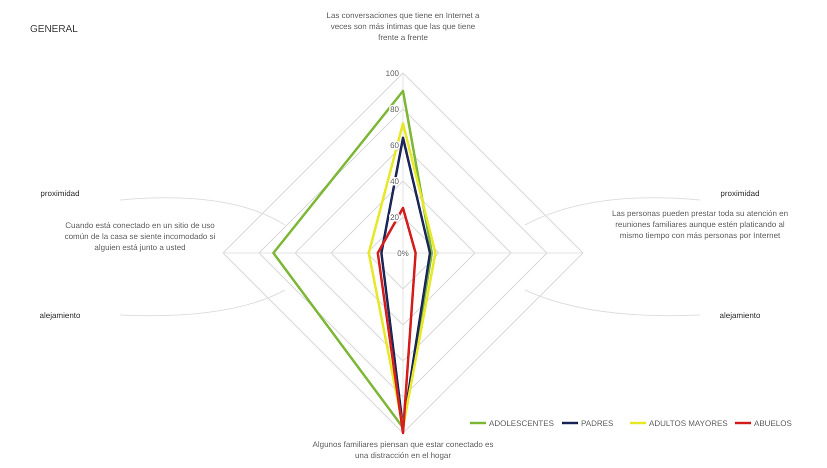  I want to click on spoke-label: Cuando está conectado en un sitio de uso común de la casa se siente incomodado si alguien está junto a usted, so click(140, 236).